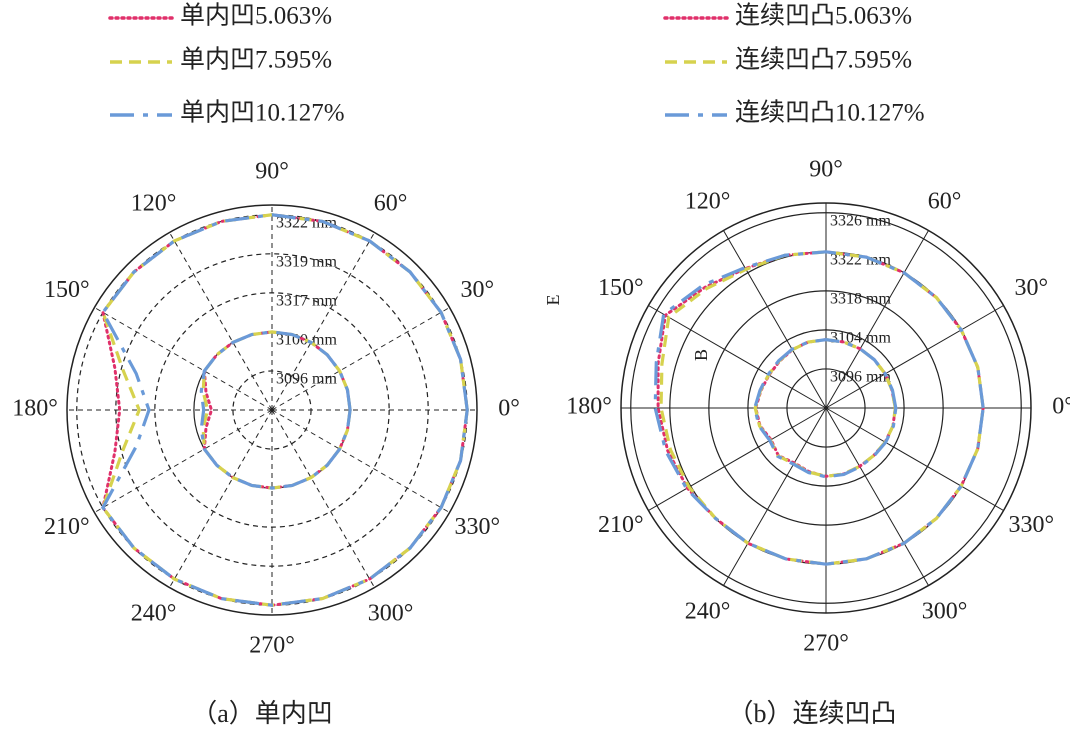 The height and width of the screenshot is (735, 1070). What do you see at coordinates (860, 299) in the screenshot?
I see `ring-label: 3318 mm` at bounding box center [860, 299].